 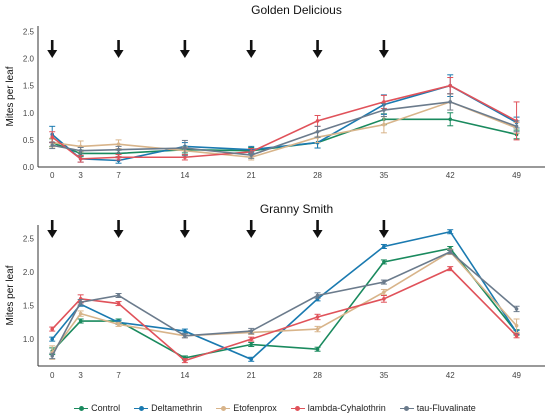 I want to click on legend-item: Etofenprox, so click(x=246, y=408).